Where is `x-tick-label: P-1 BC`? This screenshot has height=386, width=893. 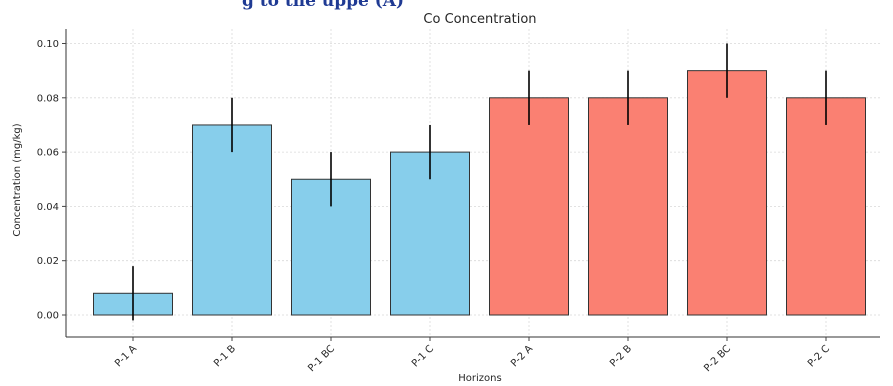
x-tick-label: P-1 BC is located at coordinates (321, 358).